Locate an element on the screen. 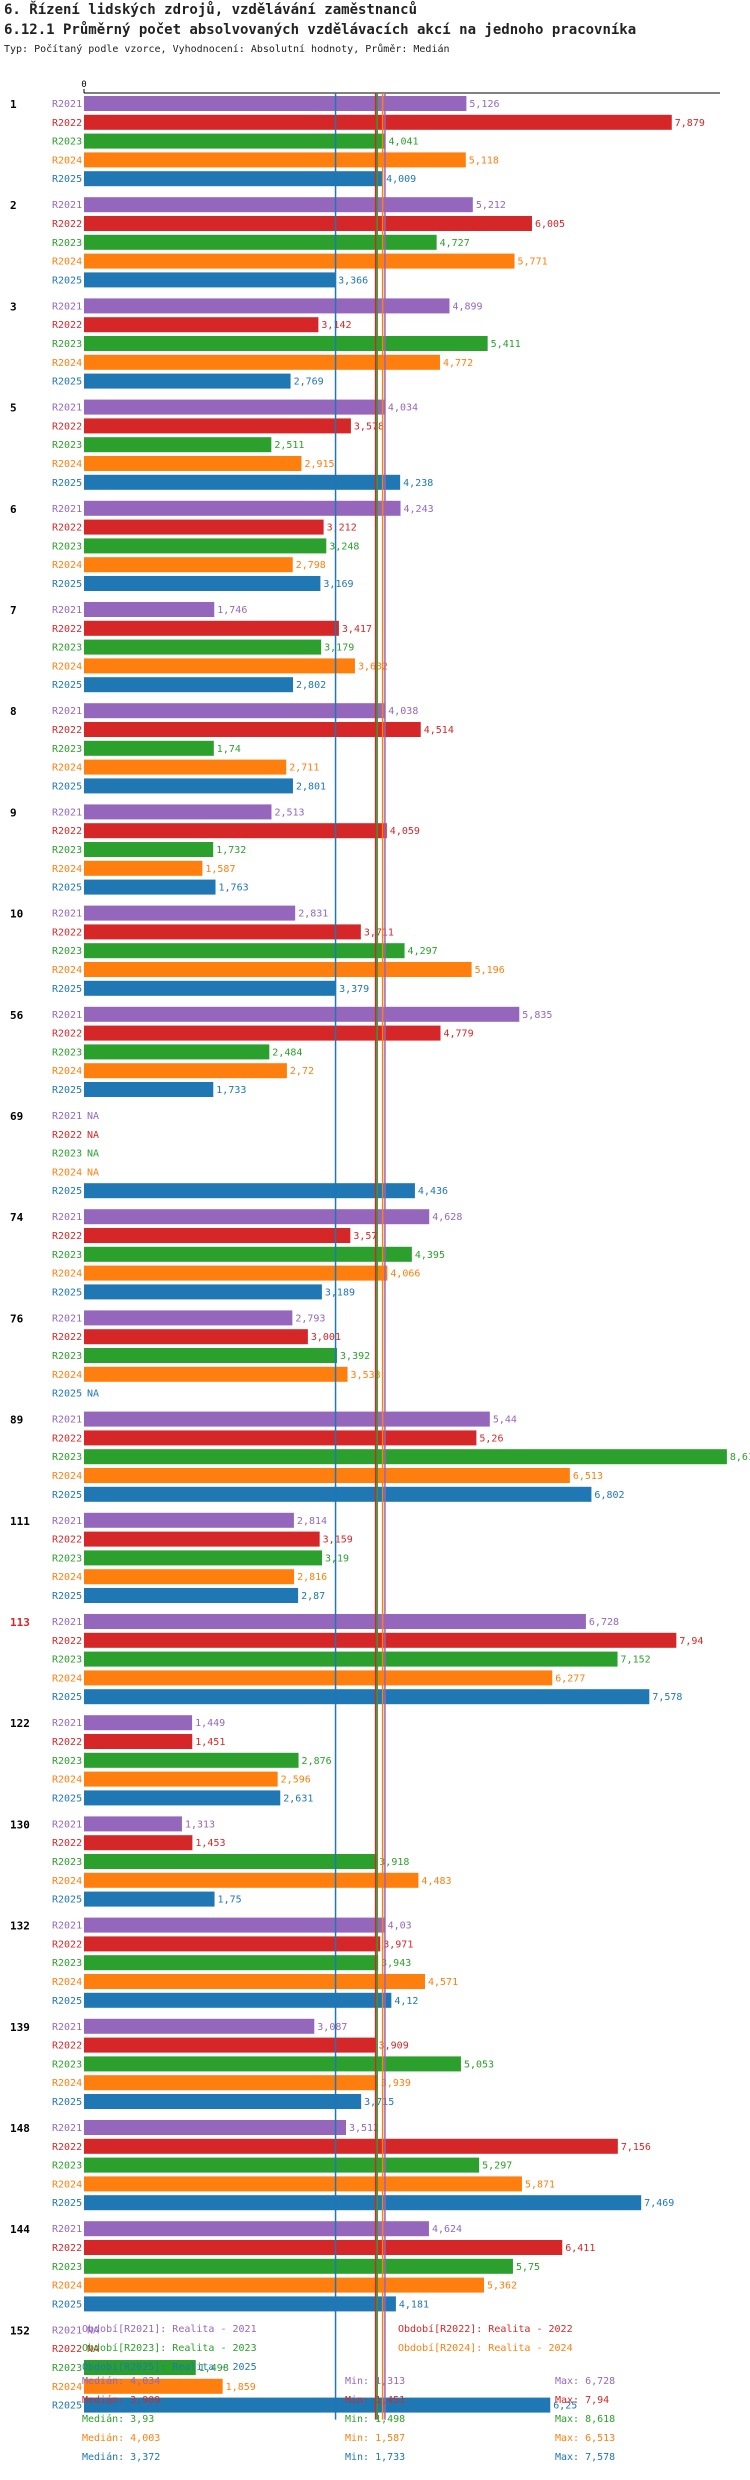  data-label: 3,57 is located at coordinates (365, 1236).